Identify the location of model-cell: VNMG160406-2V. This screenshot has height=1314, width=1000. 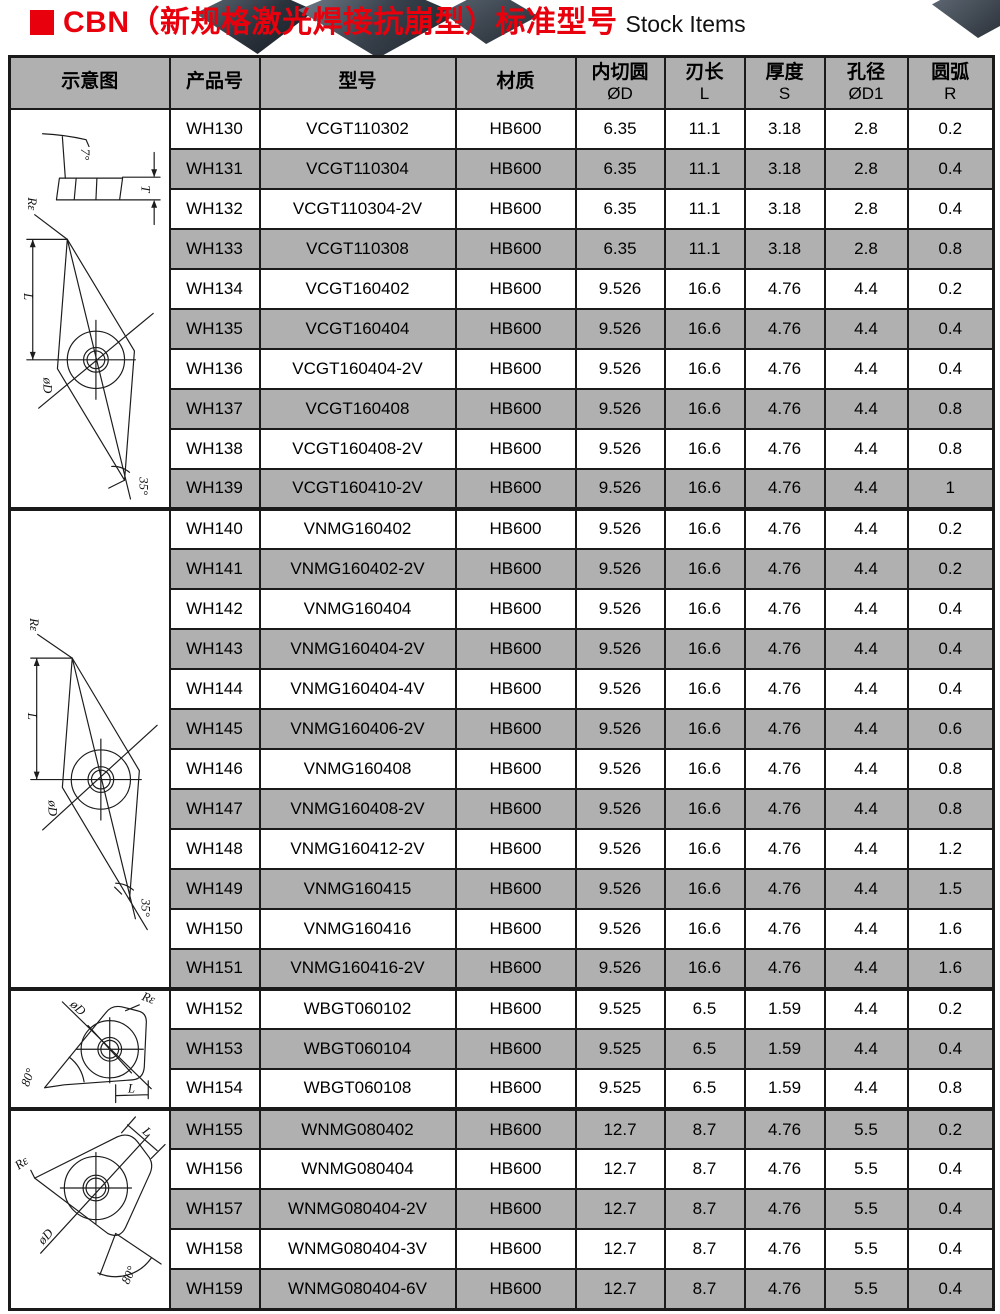
(357, 728).